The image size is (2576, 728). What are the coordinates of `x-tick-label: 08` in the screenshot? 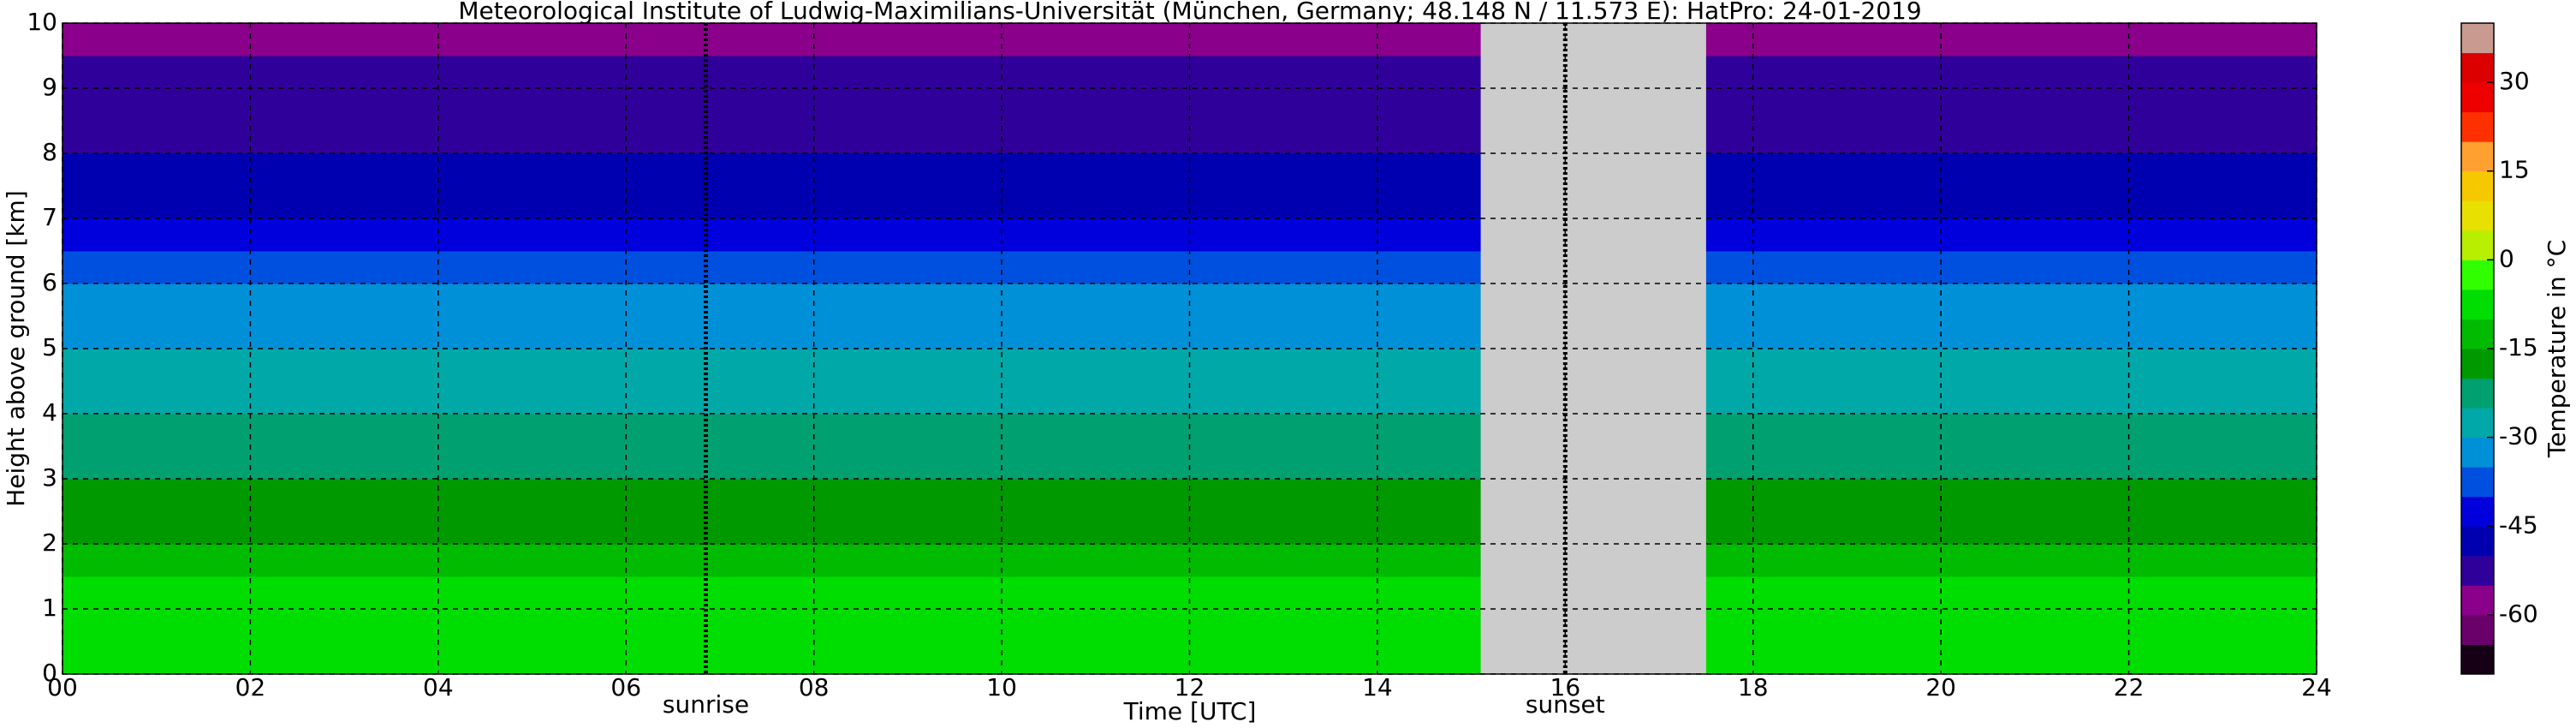 It's located at (815, 687).